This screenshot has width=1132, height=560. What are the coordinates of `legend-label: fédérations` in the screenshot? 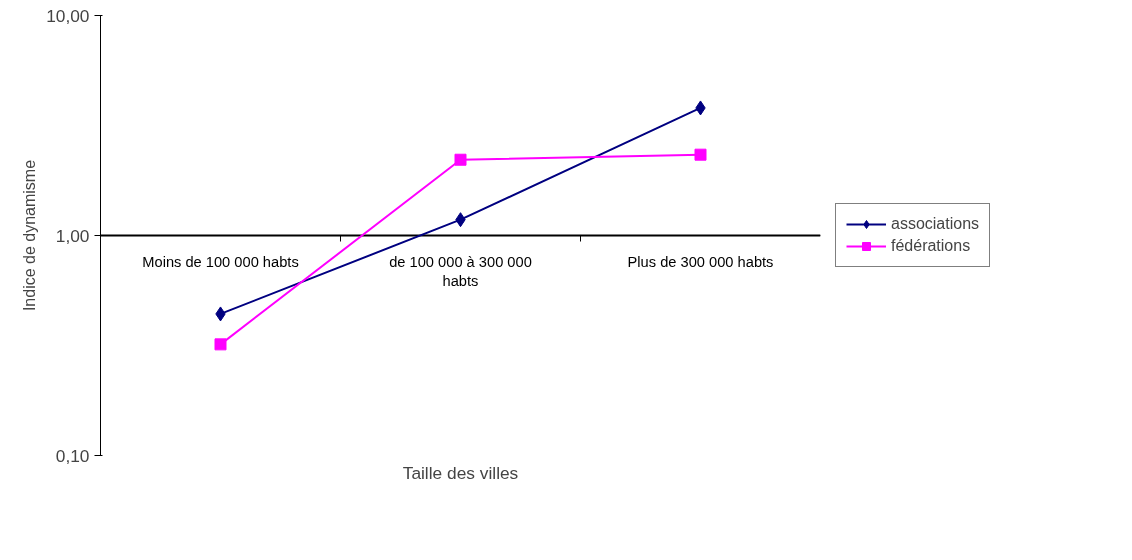 It's located at (931, 246).